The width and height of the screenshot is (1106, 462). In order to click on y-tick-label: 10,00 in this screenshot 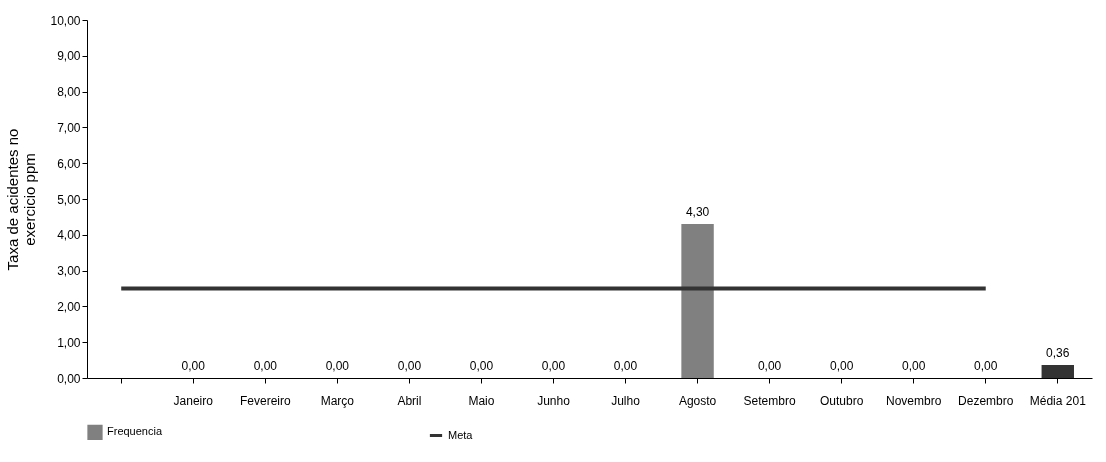, I will do `click(65, 20)`.